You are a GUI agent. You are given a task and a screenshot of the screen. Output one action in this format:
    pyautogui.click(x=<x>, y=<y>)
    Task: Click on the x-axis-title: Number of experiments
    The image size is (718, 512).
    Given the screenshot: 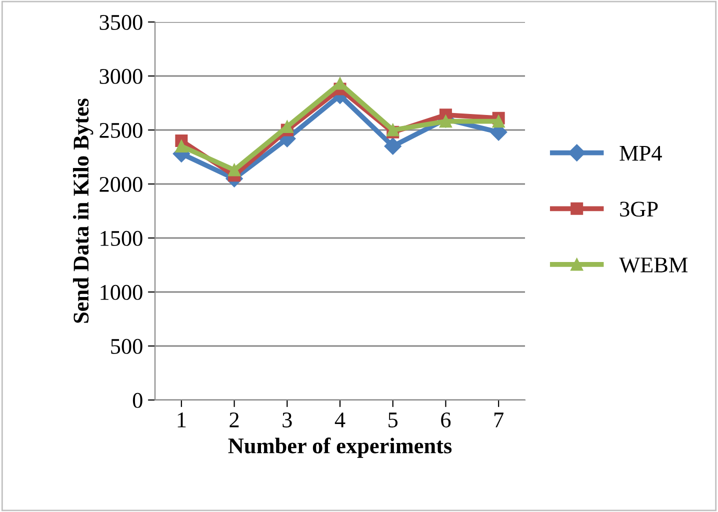 What is the action you would take?
    pyautogui.click(x=340, y=448)
    